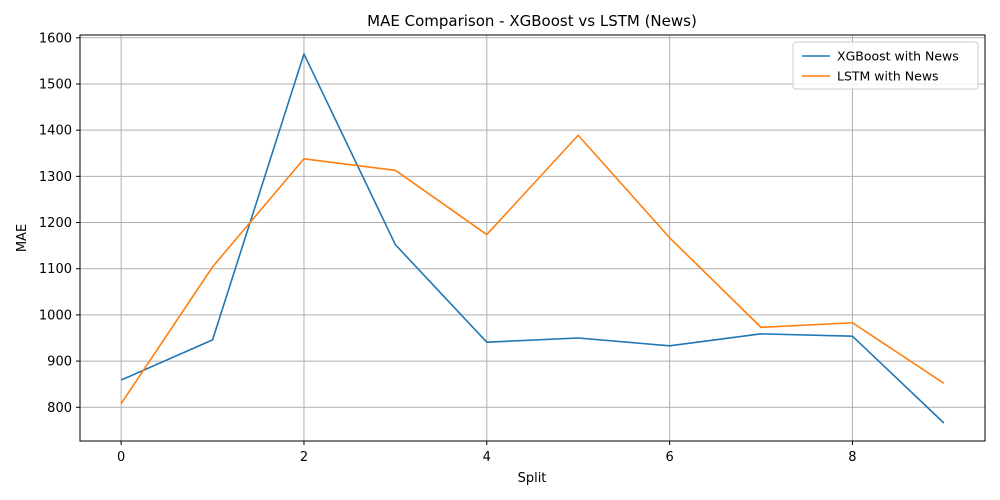 The height and width of the screenshot is (500, 1000). Describe the element at coordinates (669, 457) in the screenshot. I see `x-tick-label: 6` at that location.